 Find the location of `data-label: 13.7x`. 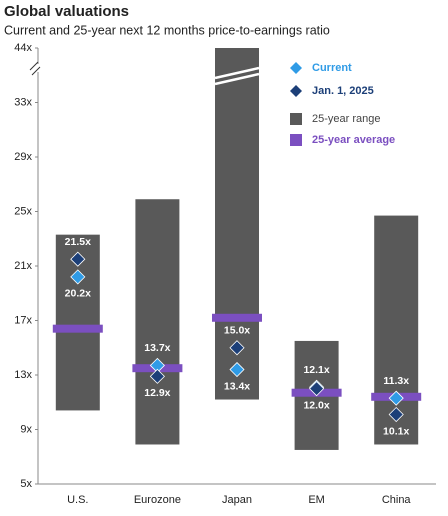

data-label: 13.7x is located at coordinates (157, 348).